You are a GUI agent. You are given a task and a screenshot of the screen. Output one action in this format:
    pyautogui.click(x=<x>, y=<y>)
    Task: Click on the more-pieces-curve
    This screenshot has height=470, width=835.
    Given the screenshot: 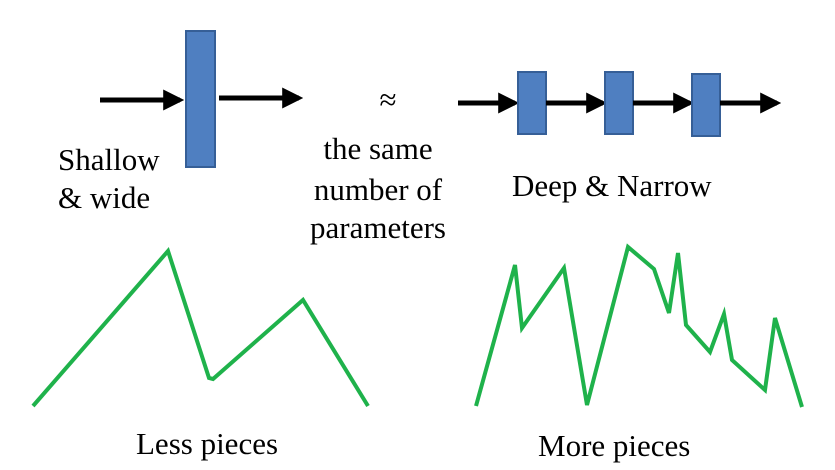 What is the action you would take?
    pyautogui.click(x=639, y=325)
    